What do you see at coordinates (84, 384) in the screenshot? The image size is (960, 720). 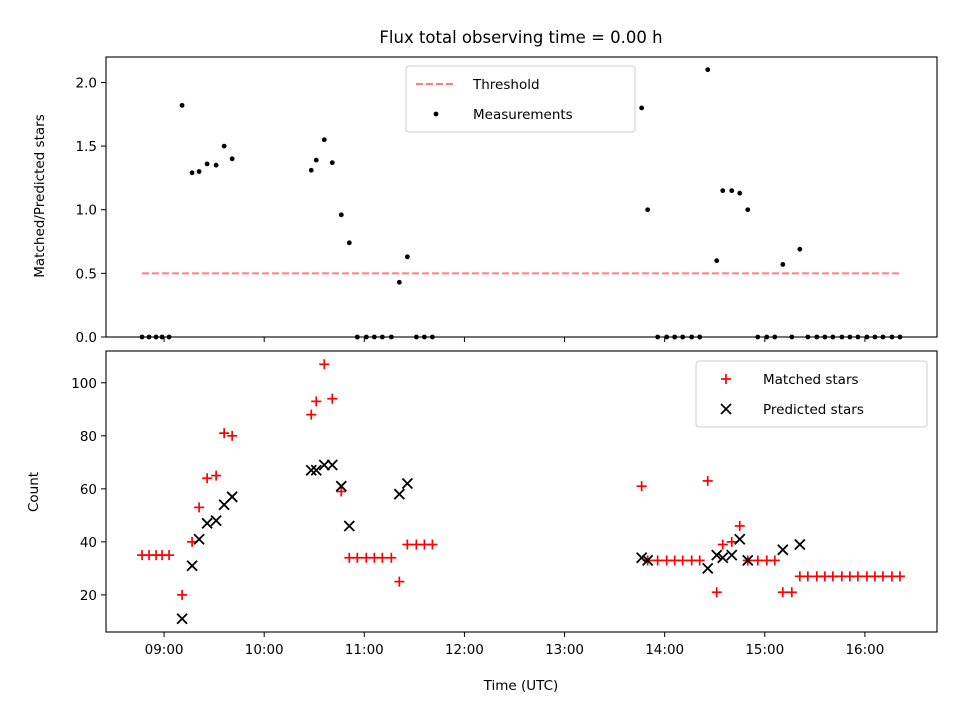 I see `bottom-y-tick-label: 100` at bounding box center [84, 384].